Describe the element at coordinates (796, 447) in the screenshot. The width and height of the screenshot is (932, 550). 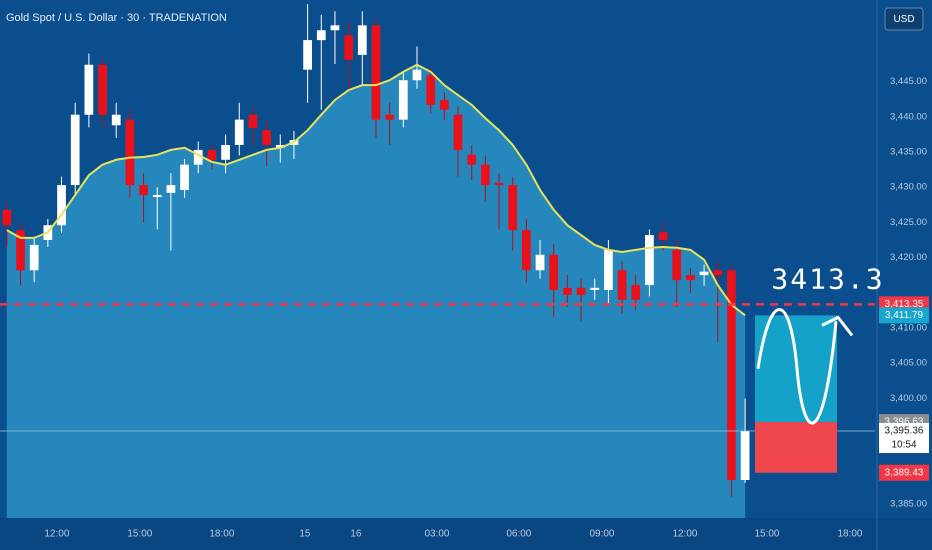
I see `forecast-stop-box` at that location.